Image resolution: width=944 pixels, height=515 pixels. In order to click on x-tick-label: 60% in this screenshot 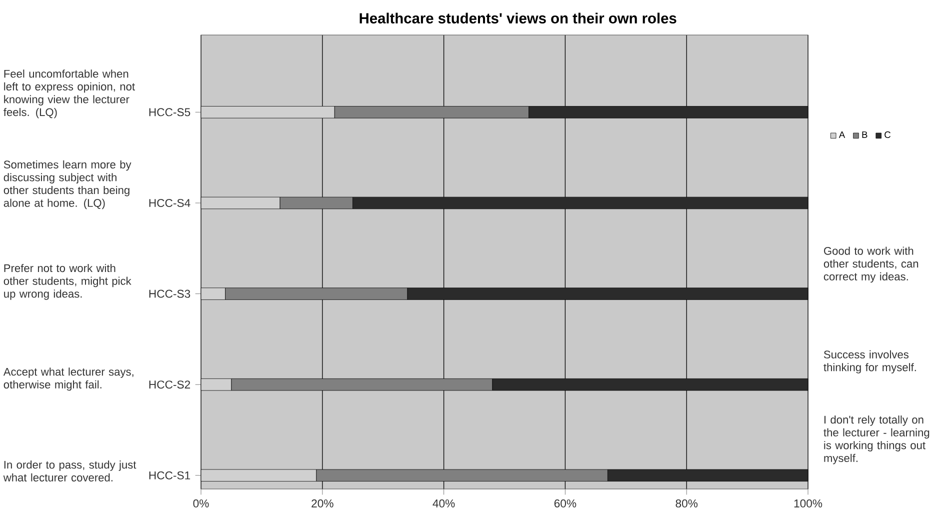, I will do `click(565, 503)`.